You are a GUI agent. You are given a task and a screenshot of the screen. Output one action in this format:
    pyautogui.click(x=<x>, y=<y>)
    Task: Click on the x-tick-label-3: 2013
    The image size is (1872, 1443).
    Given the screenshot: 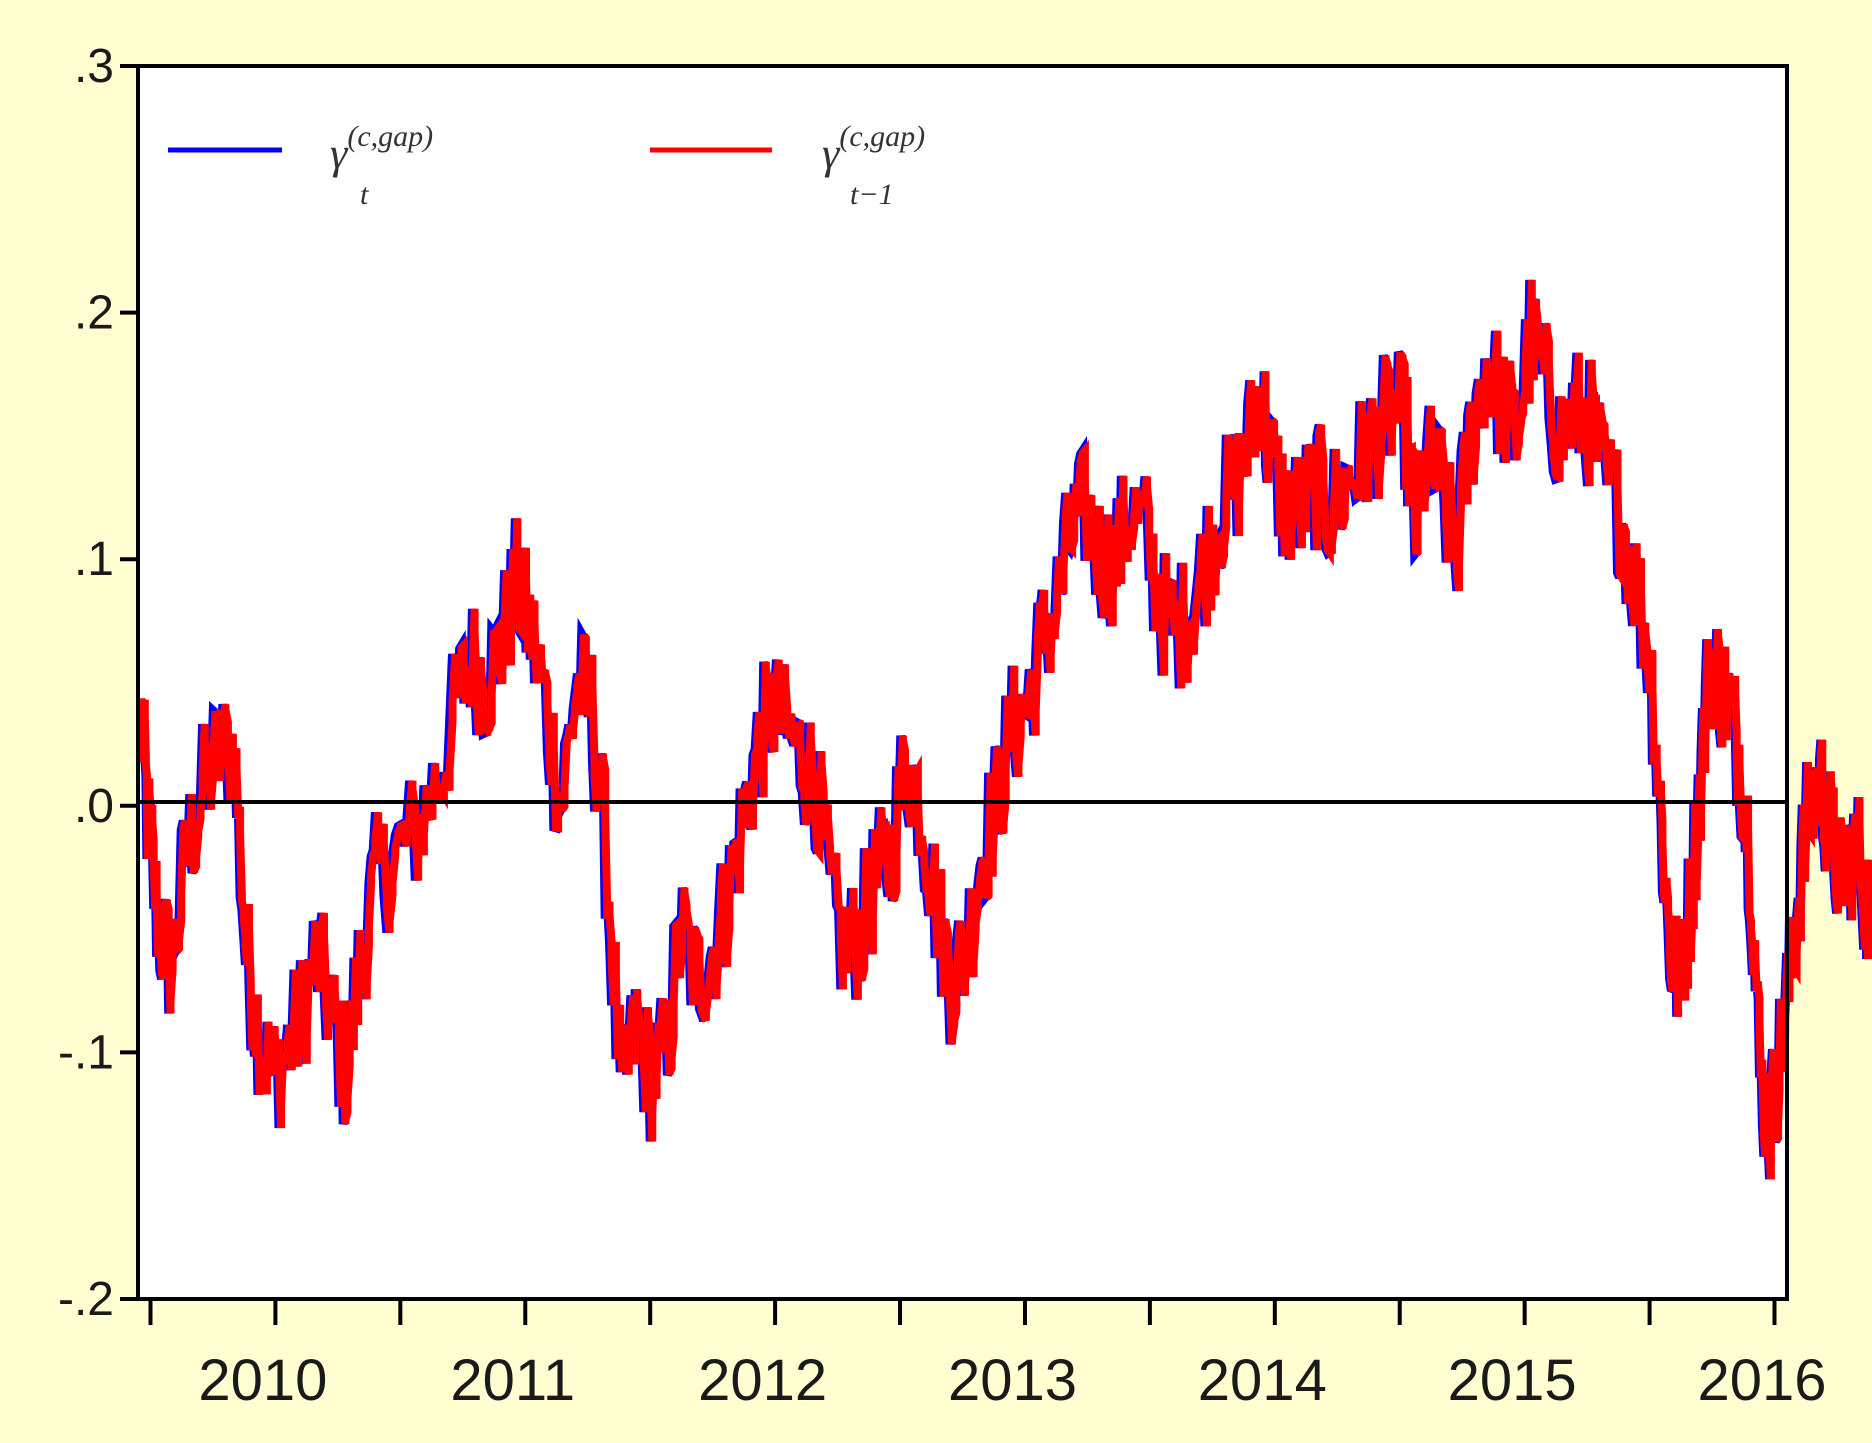 What is the action you would take?
    pyautogui.click(x=1012, y=1380)
    